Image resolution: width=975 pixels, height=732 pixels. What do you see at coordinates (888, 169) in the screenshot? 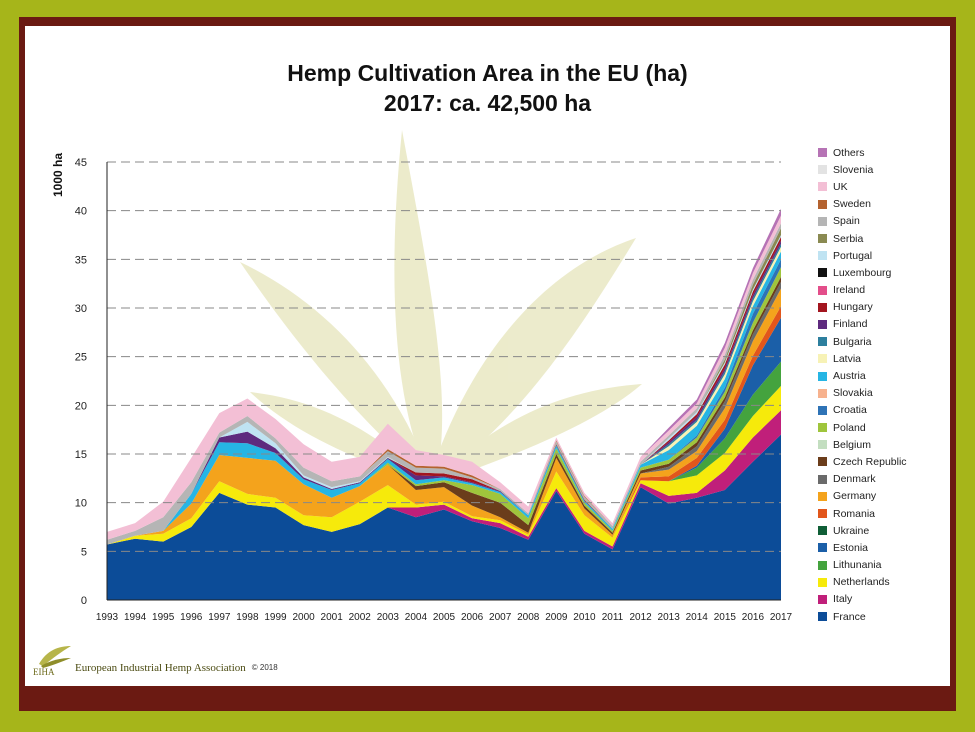
I see `legend-item: Slovenia` at bounding box center [888, 169].